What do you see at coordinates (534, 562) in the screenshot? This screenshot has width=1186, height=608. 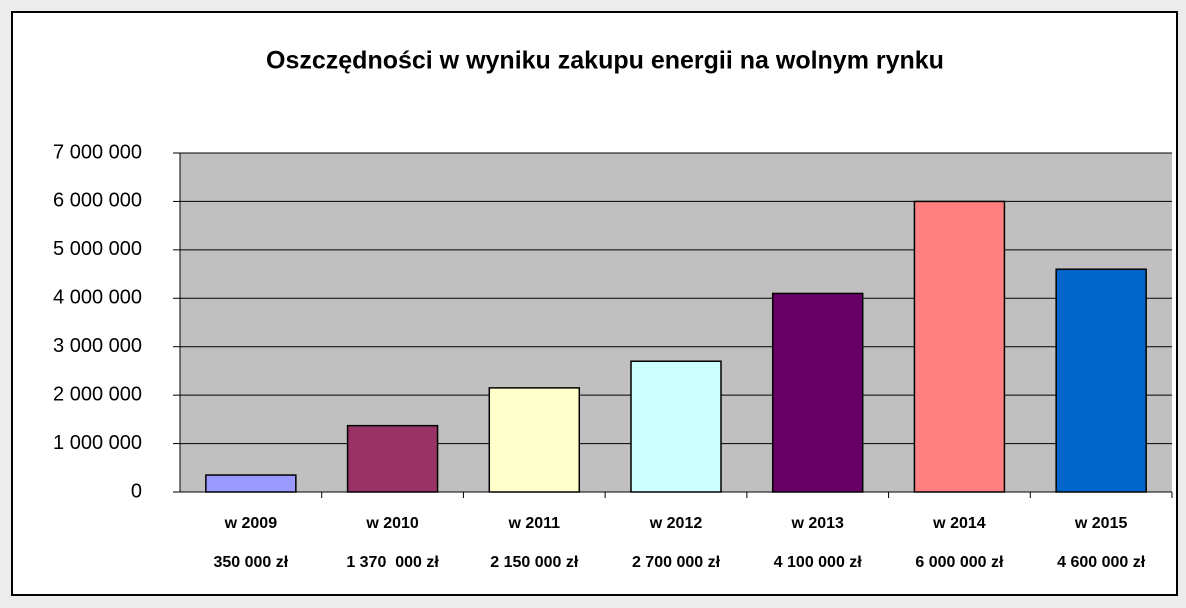 I see `value-label: 2 150 000 zł` at bounding box center [534, 562].